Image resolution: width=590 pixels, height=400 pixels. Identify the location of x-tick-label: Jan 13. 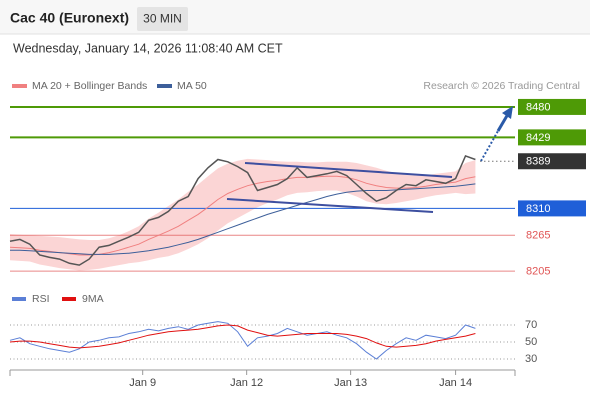
(350, 383).